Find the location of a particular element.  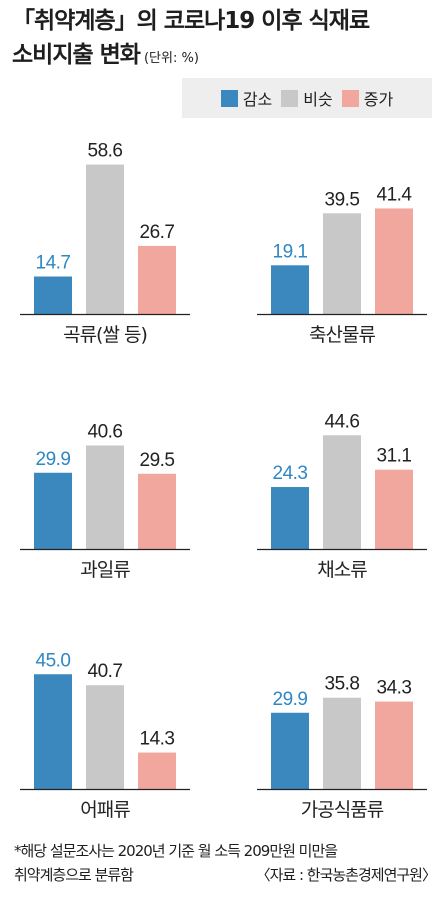

category-label: 가공식품류 is located at coordinates (342, 810).